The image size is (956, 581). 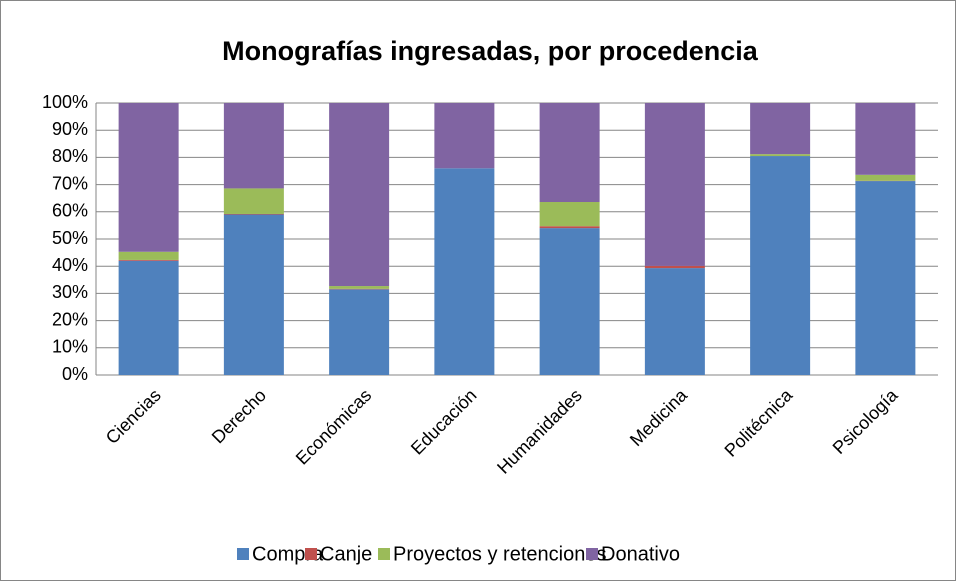 What do you see at coordinates (70, 211) in the screenshot?
I see `y-tick-label: 60%` at bounding box center [70, 211].